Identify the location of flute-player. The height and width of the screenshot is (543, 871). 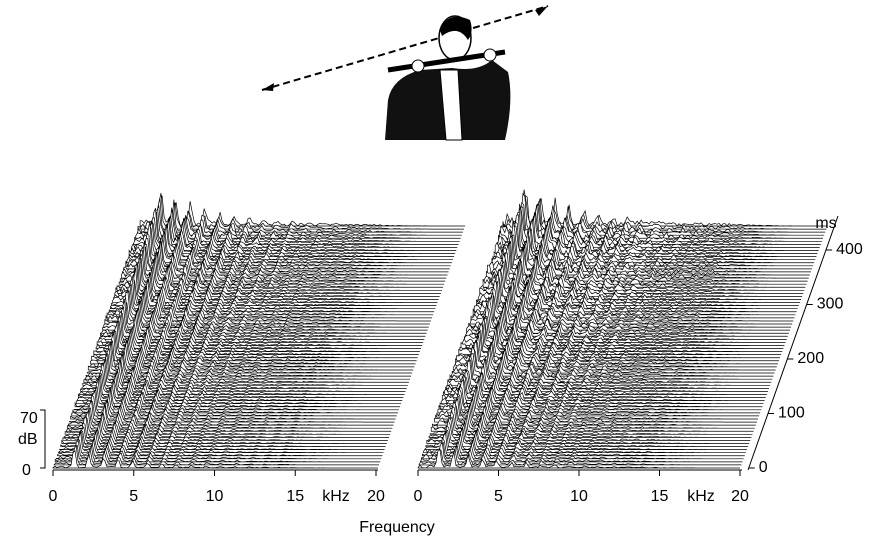
(405, 73).